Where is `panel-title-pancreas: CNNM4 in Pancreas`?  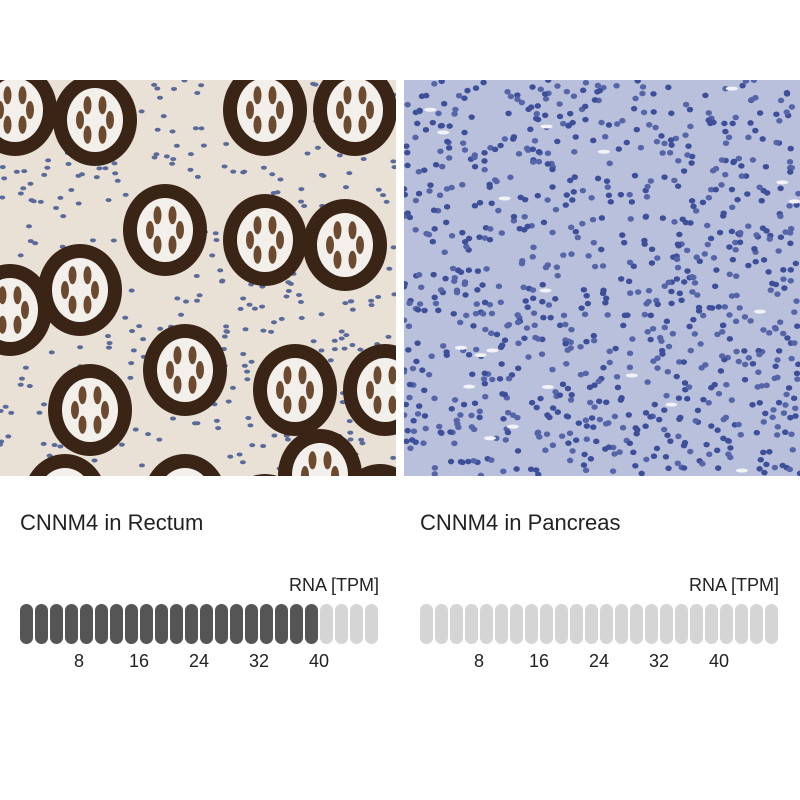 panel-title-pancreas: CNNM4 in Pancreas is located at coordinates (520, 522).